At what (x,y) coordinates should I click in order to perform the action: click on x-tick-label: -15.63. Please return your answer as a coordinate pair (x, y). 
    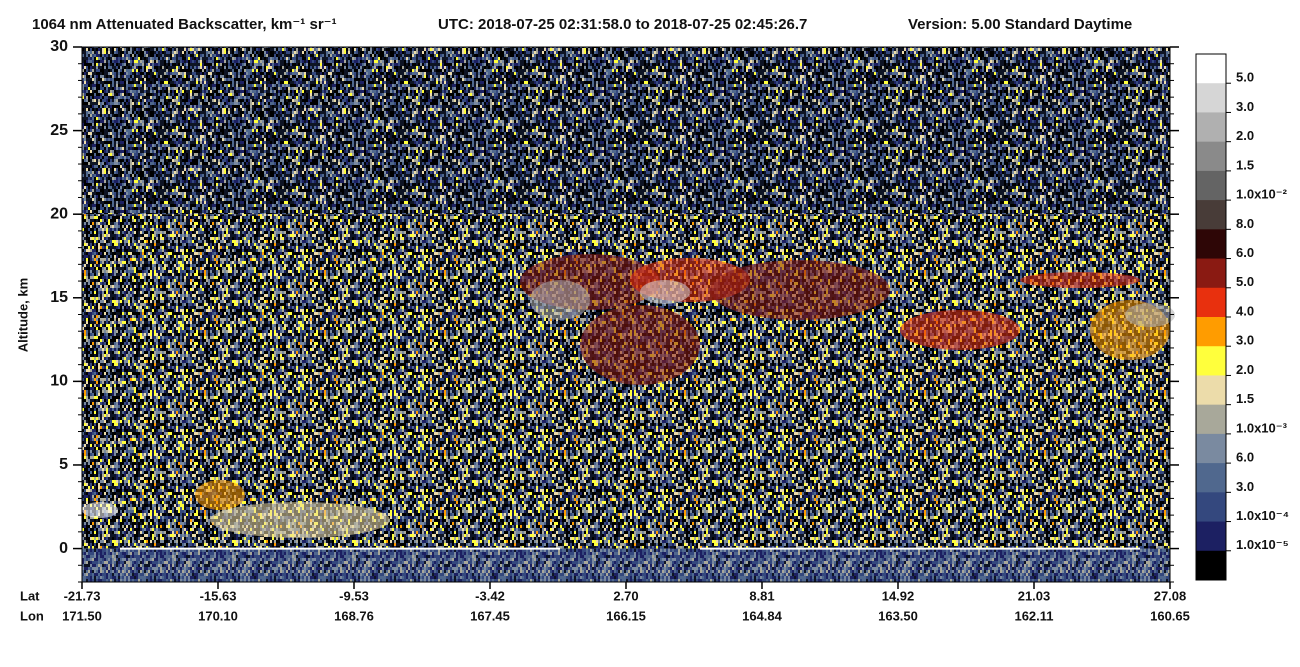
    Looking at the image, I should click on (218, 595).